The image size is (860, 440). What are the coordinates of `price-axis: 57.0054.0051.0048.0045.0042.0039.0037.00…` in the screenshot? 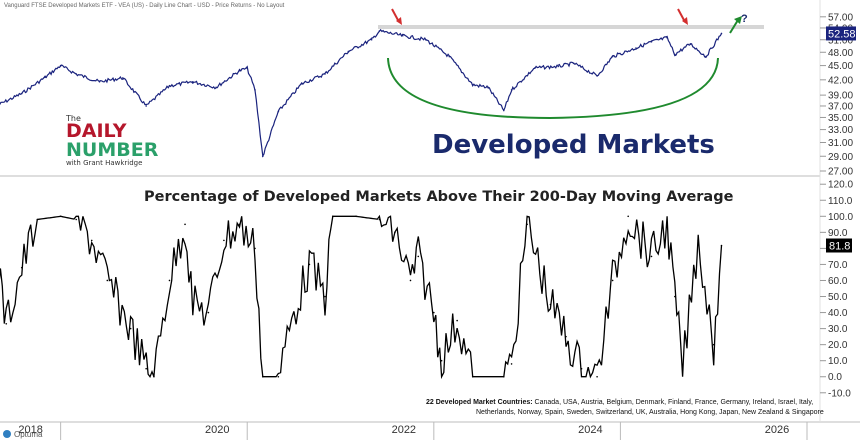 It's located at (836, 95).